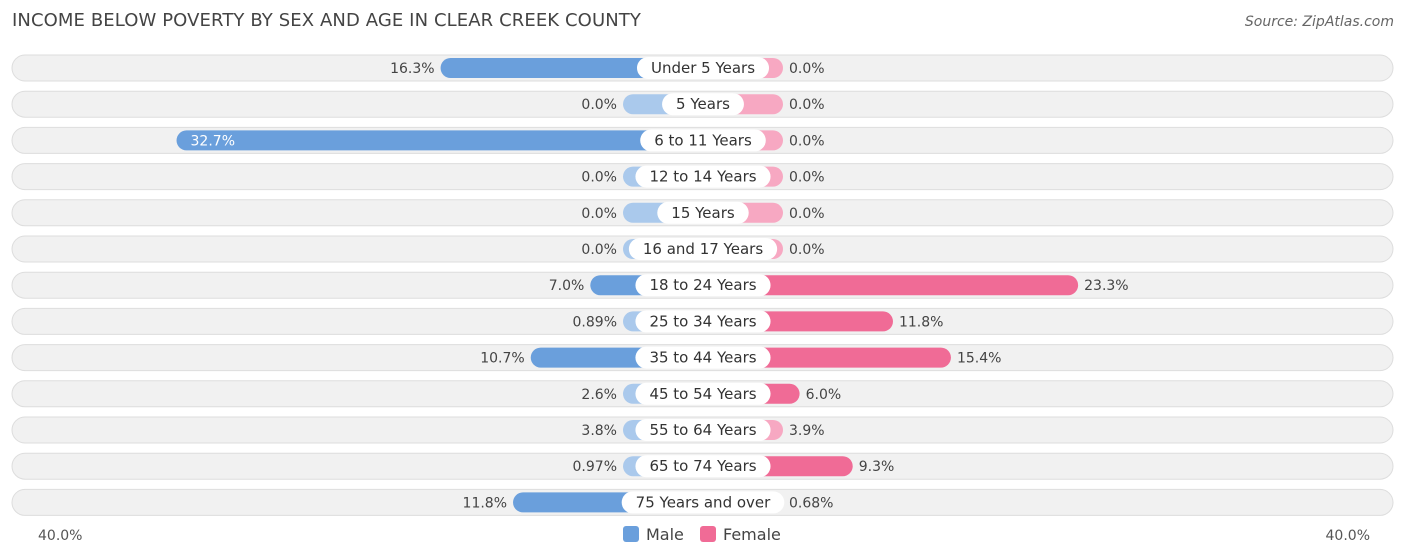  I want to click on category-label: 65 to 74 Years, so click(702, 466).